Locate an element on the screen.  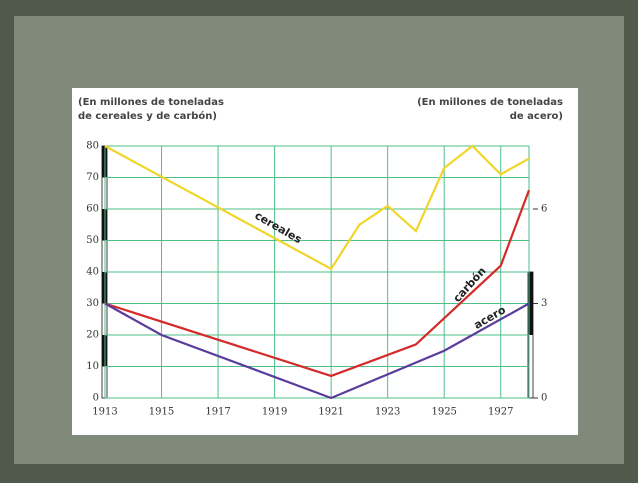
y2-tick-label: 0 is located at coordinates (544, 398).